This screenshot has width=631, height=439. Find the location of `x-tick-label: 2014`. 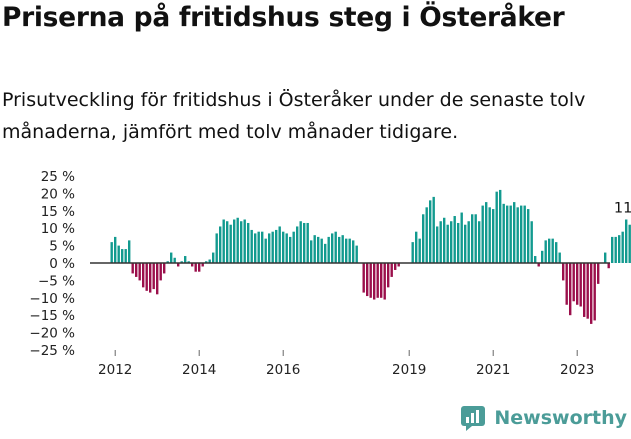

x-tick-label: 2014 is located at coordinates (199, 370).